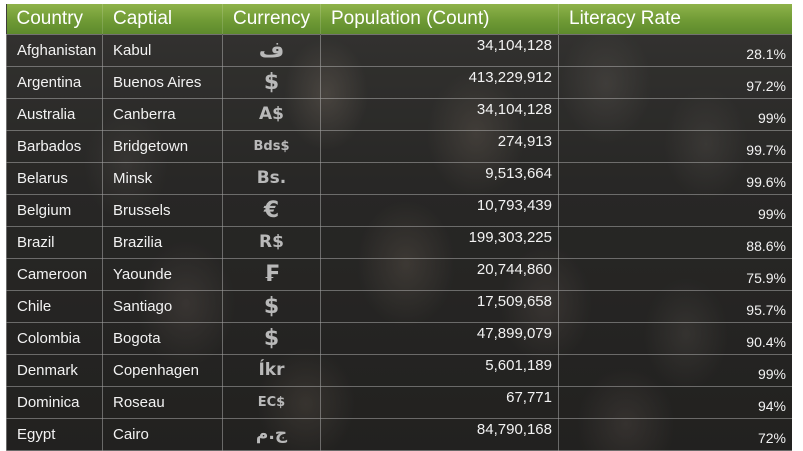 This screenshot has height=451, width=803. I want to click on table-row: Chile Santiago $ 17,509,658 95.7%, so click(399, 306).